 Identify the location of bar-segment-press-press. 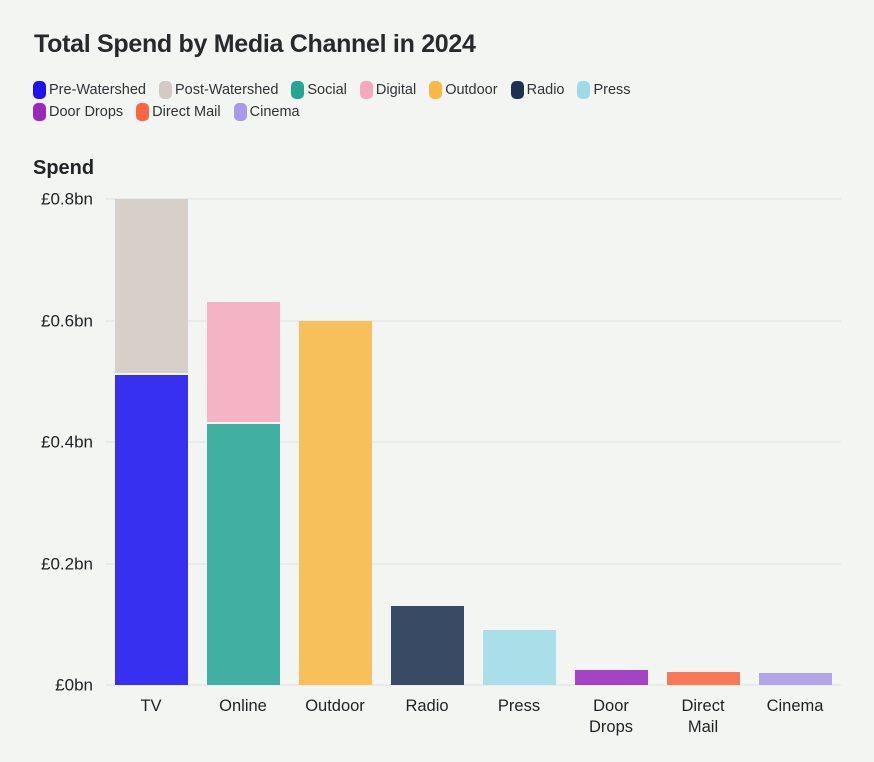
(519, 657).